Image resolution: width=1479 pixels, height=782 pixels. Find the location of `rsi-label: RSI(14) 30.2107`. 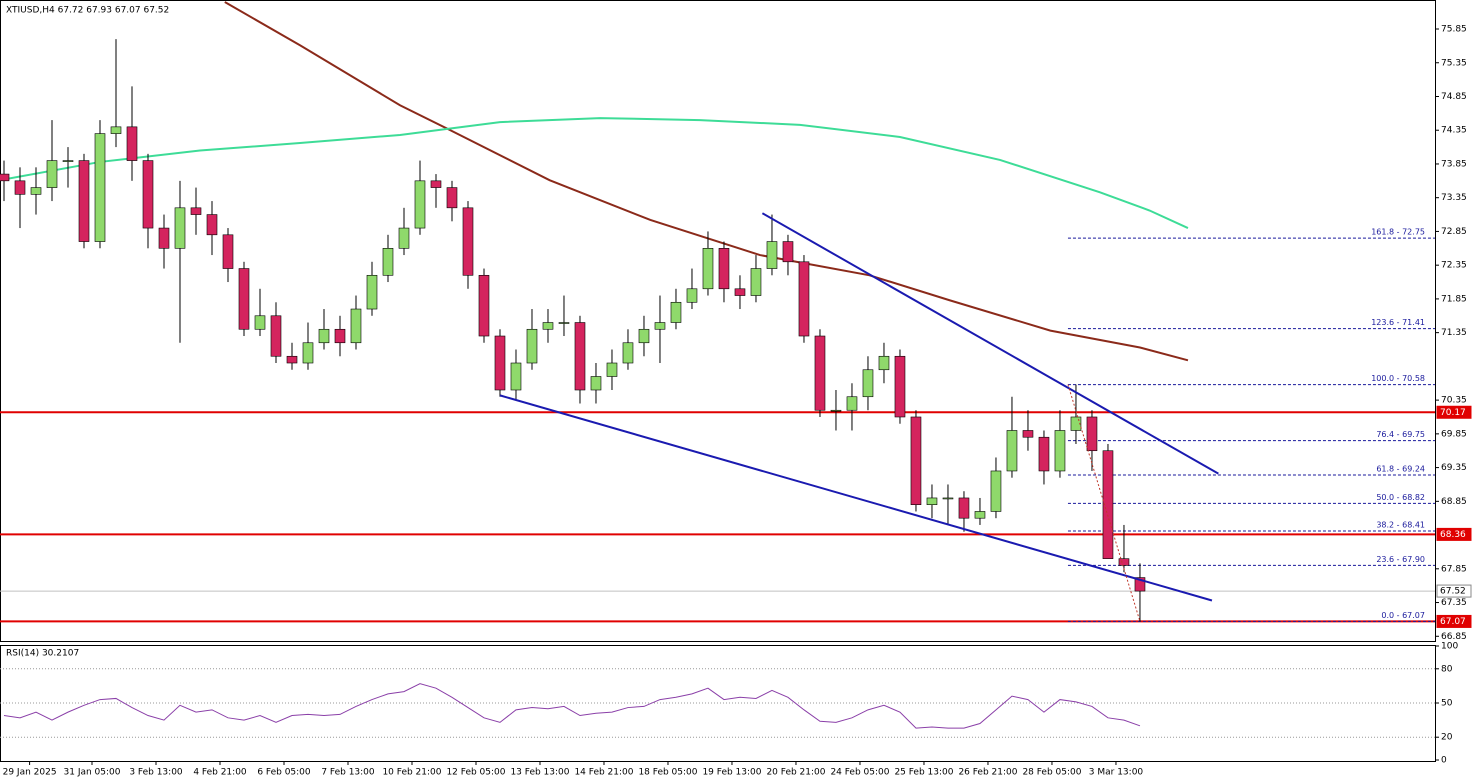

rsi-label: RSI(14) 30.2107 is located at coordinates (42, 654).